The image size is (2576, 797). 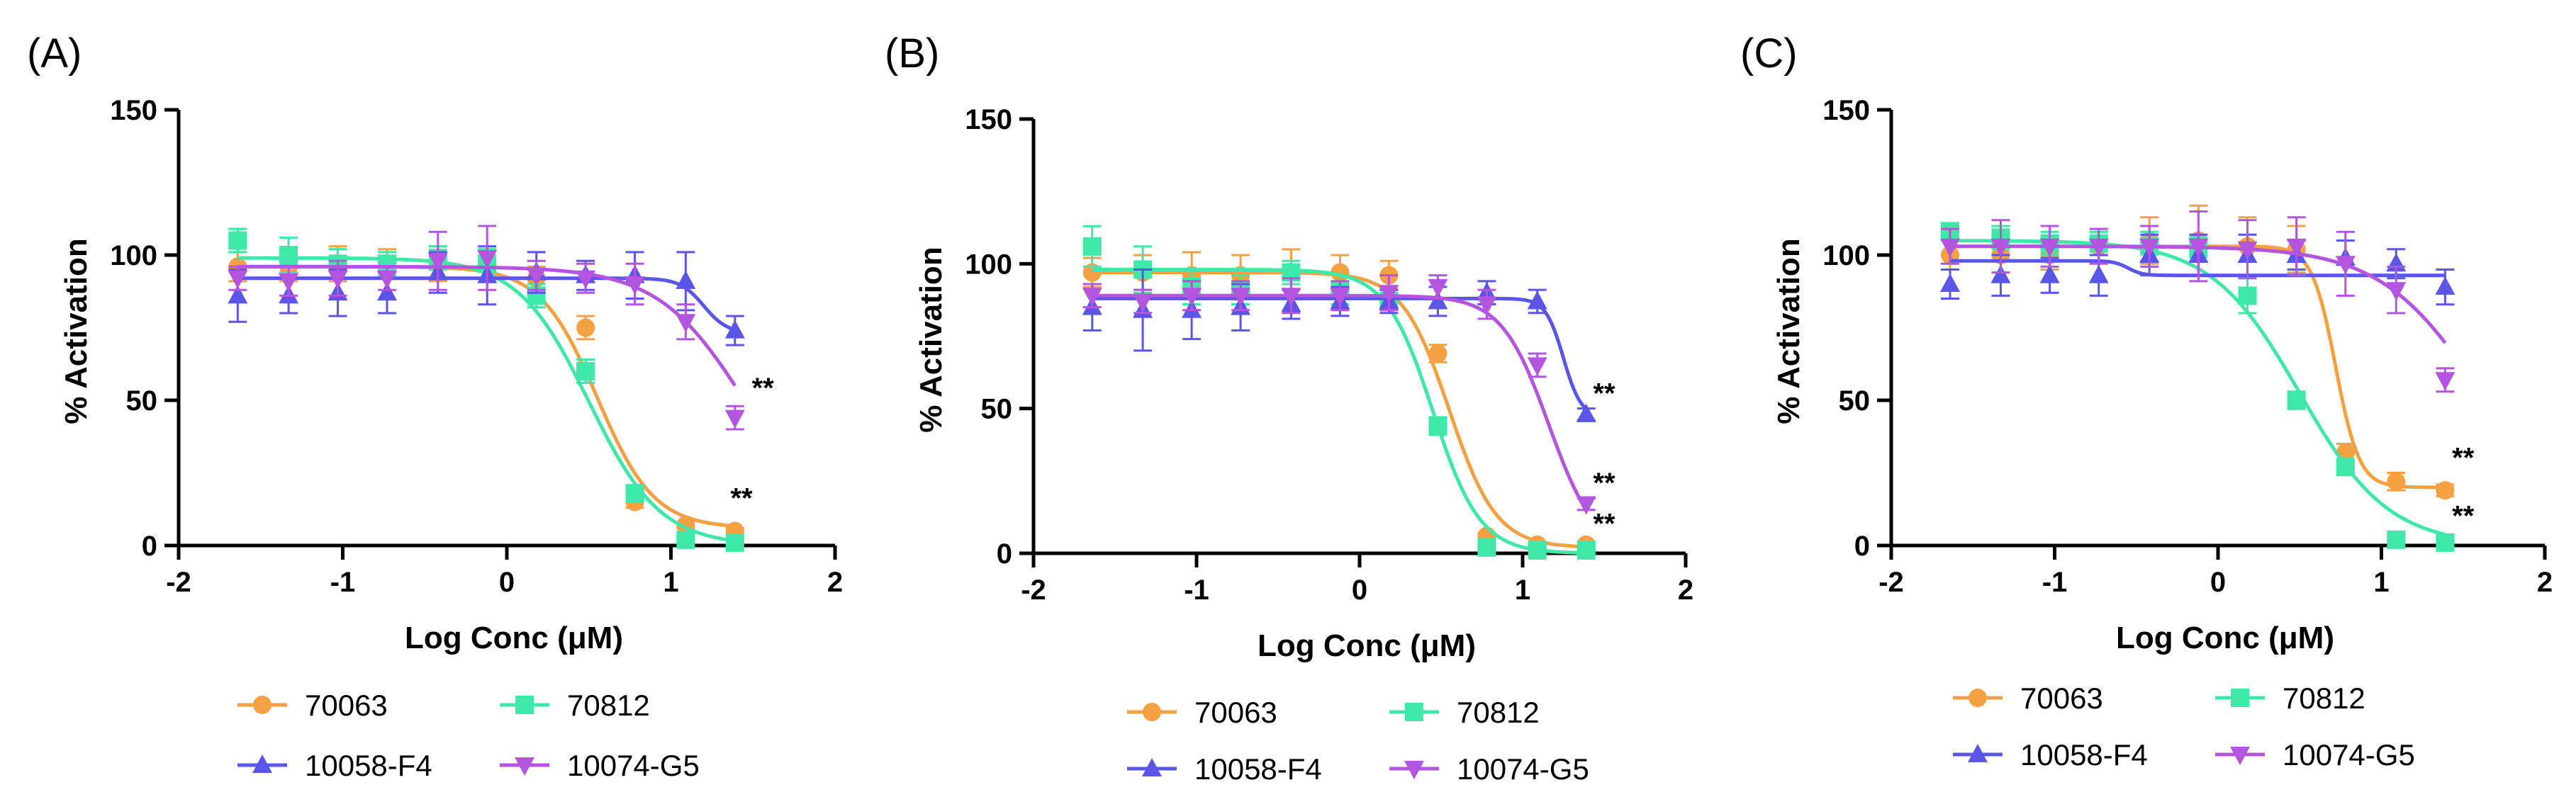 What do you see at coordinates (1340, 402) in the screenshot?
I see `fit-curve-10074-G5` at bounding box center [1340, 402].